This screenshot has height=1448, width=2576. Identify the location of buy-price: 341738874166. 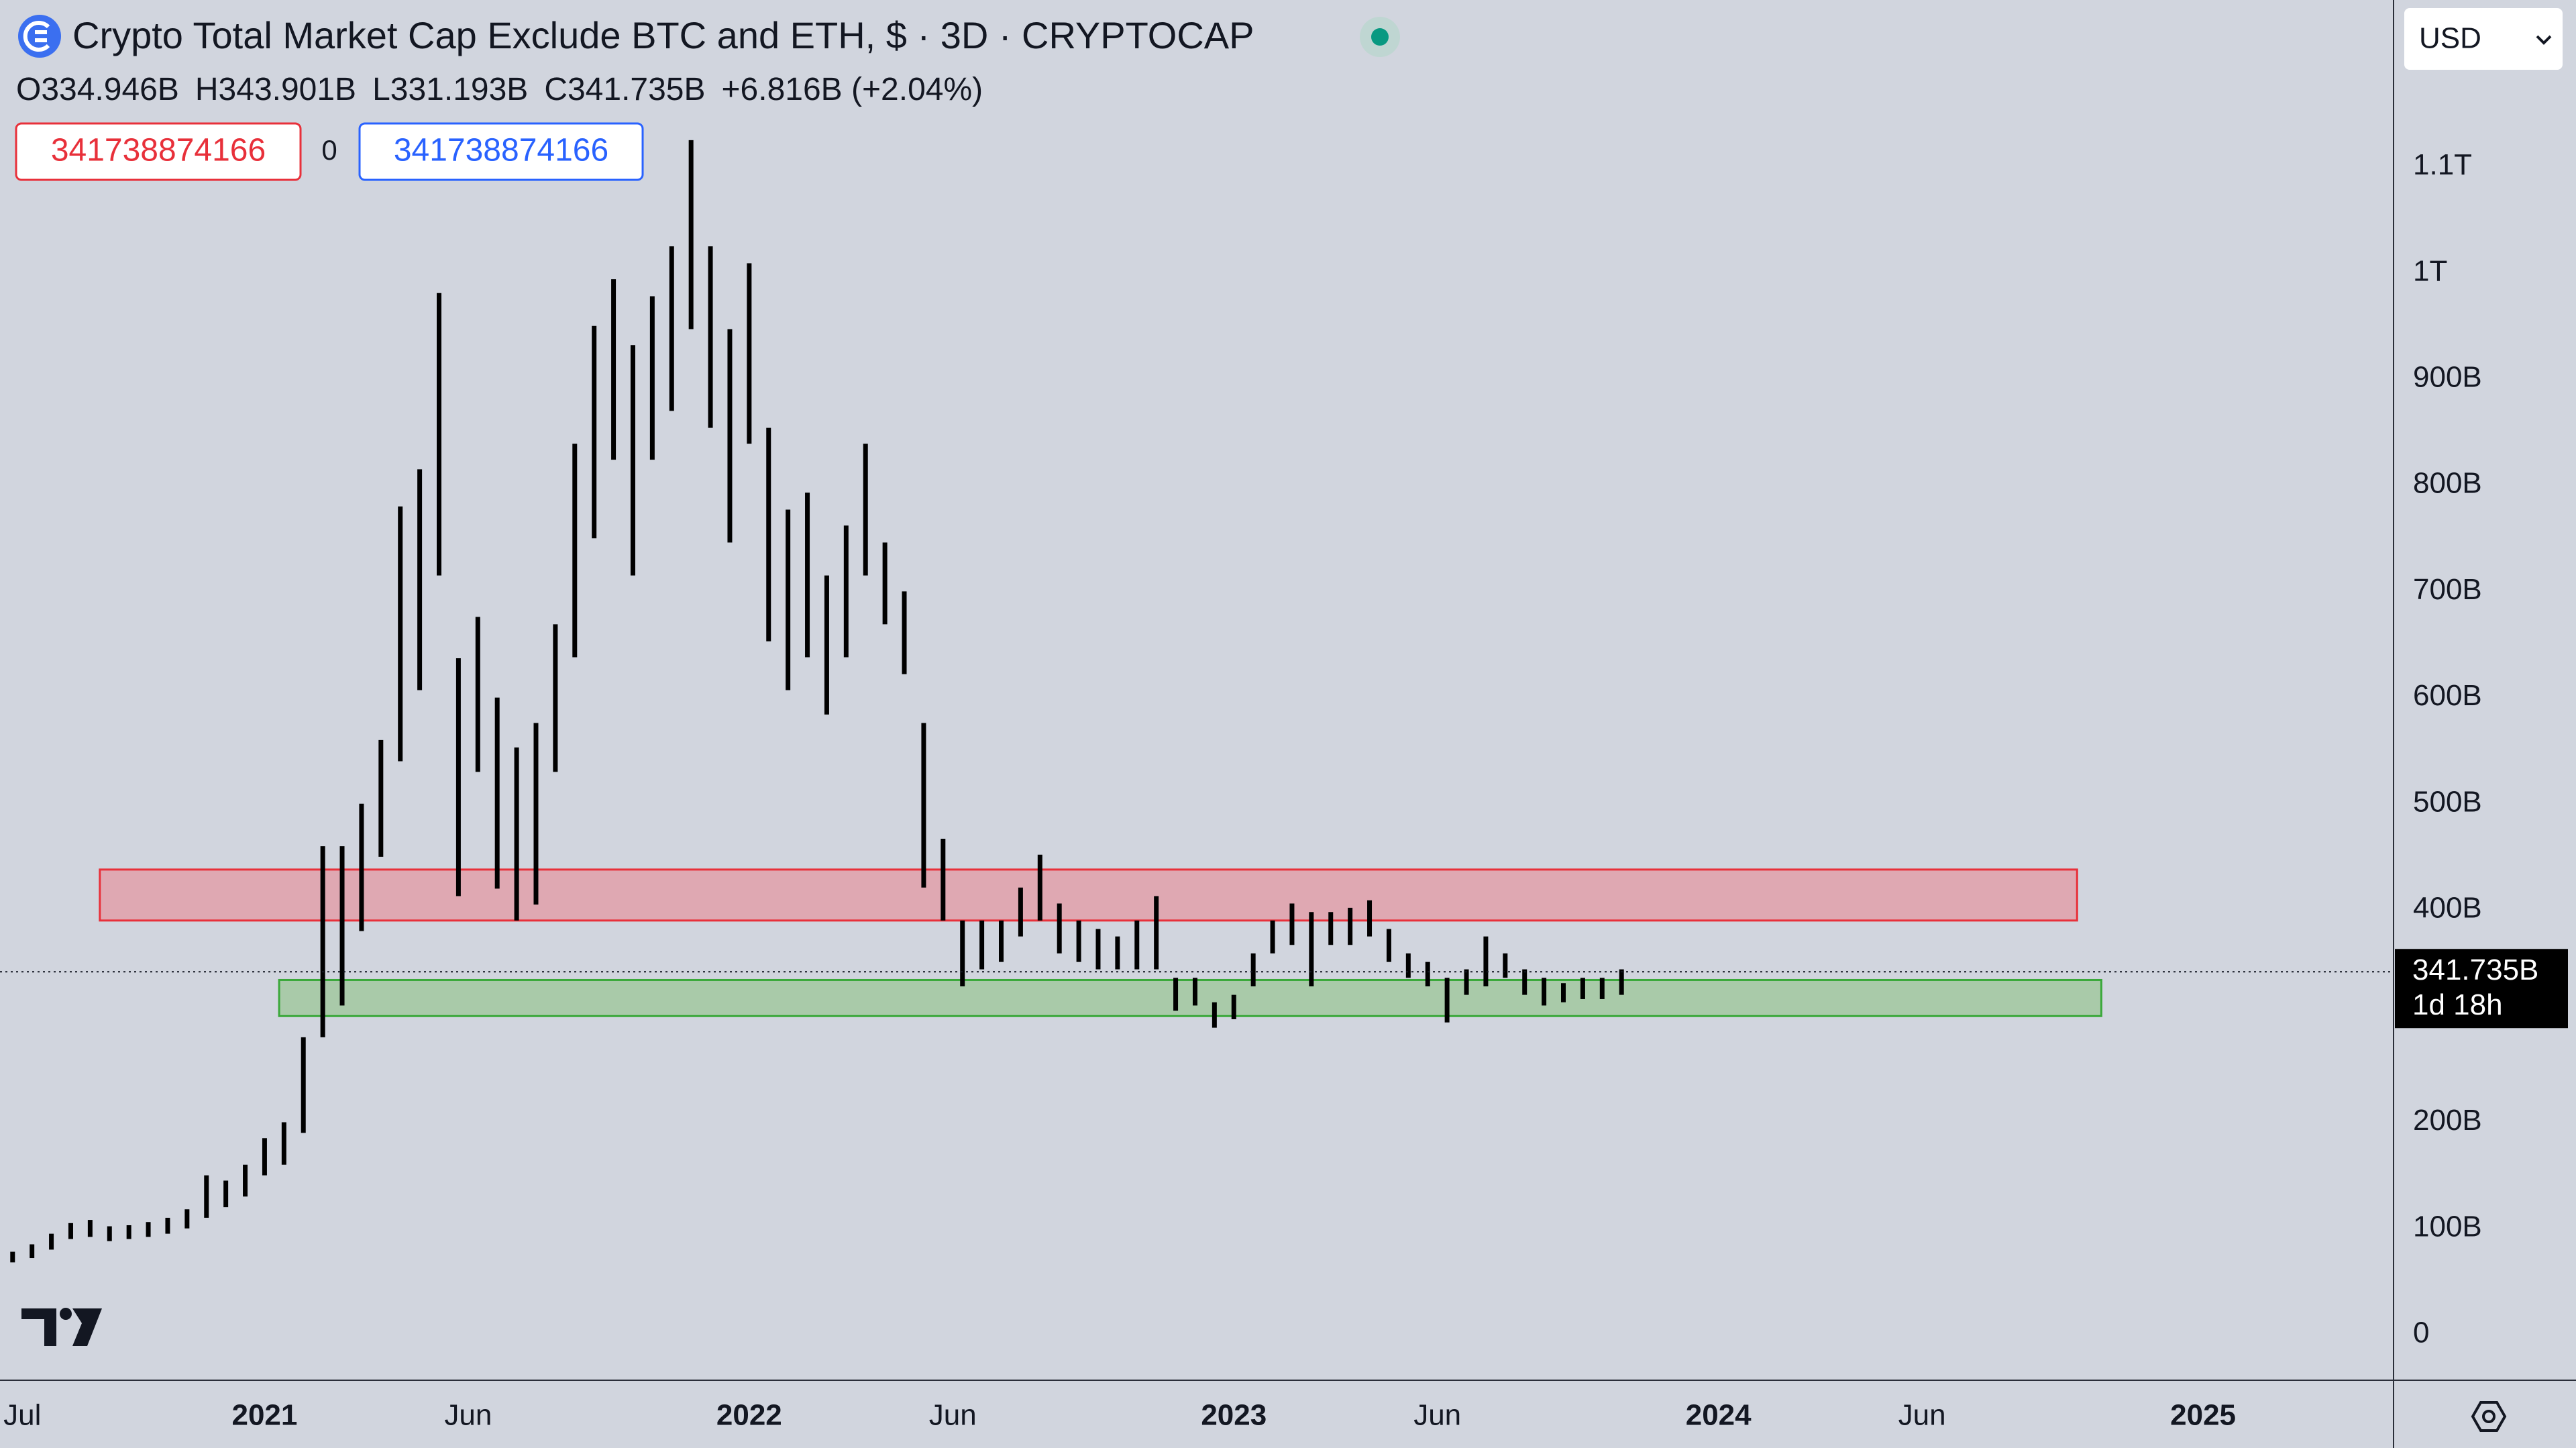
(501, 150).